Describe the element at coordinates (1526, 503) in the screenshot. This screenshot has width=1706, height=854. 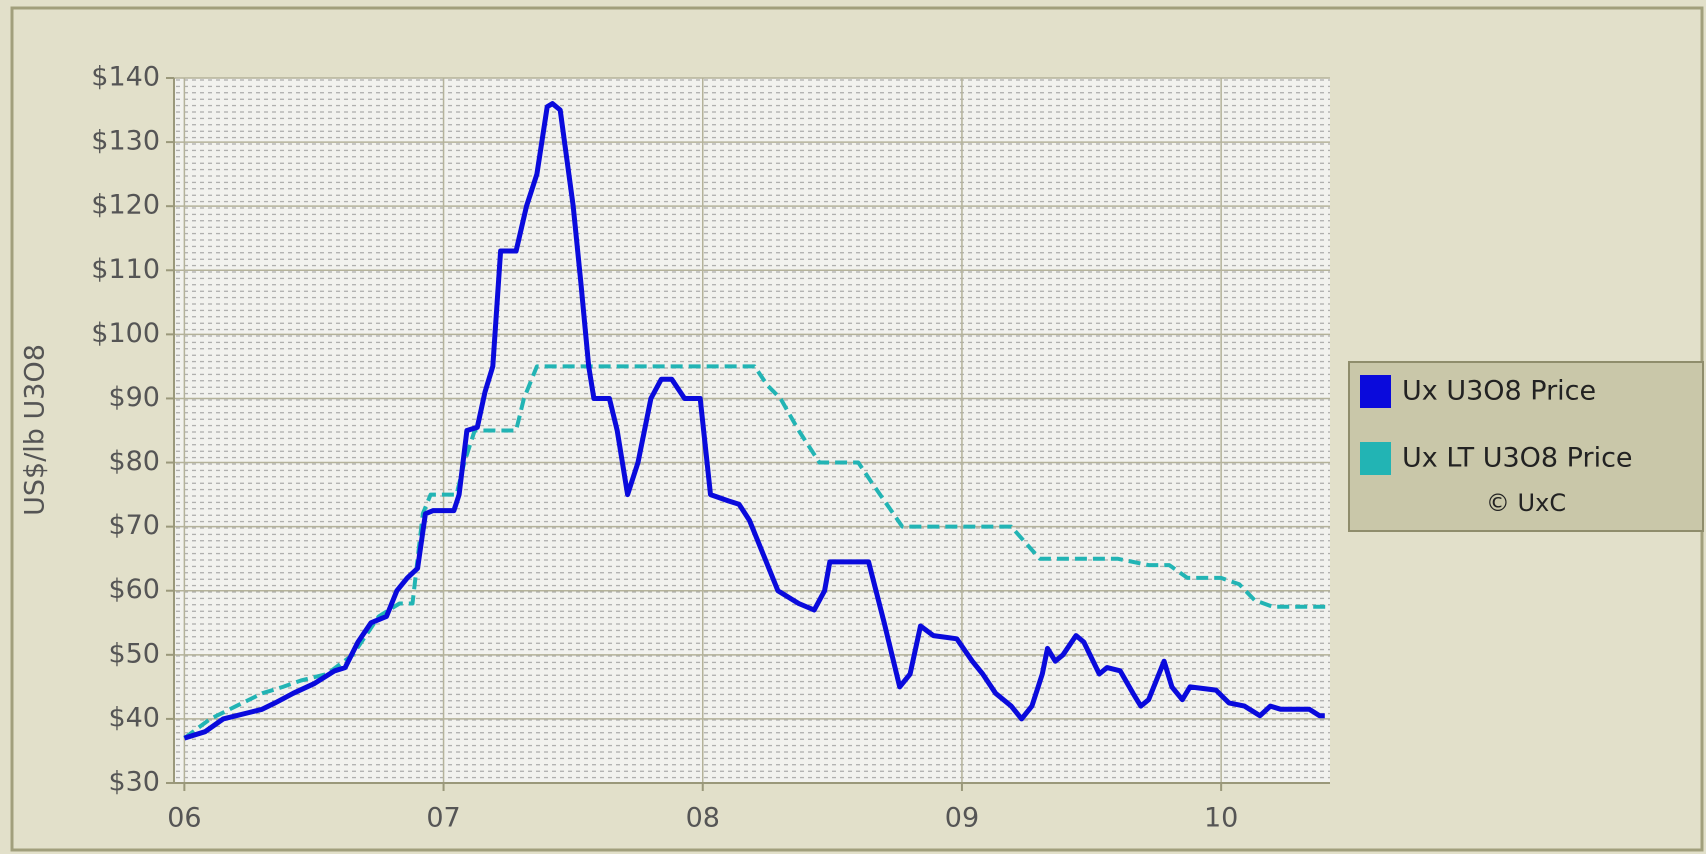
I see `legend-note: © UxC` at that location.